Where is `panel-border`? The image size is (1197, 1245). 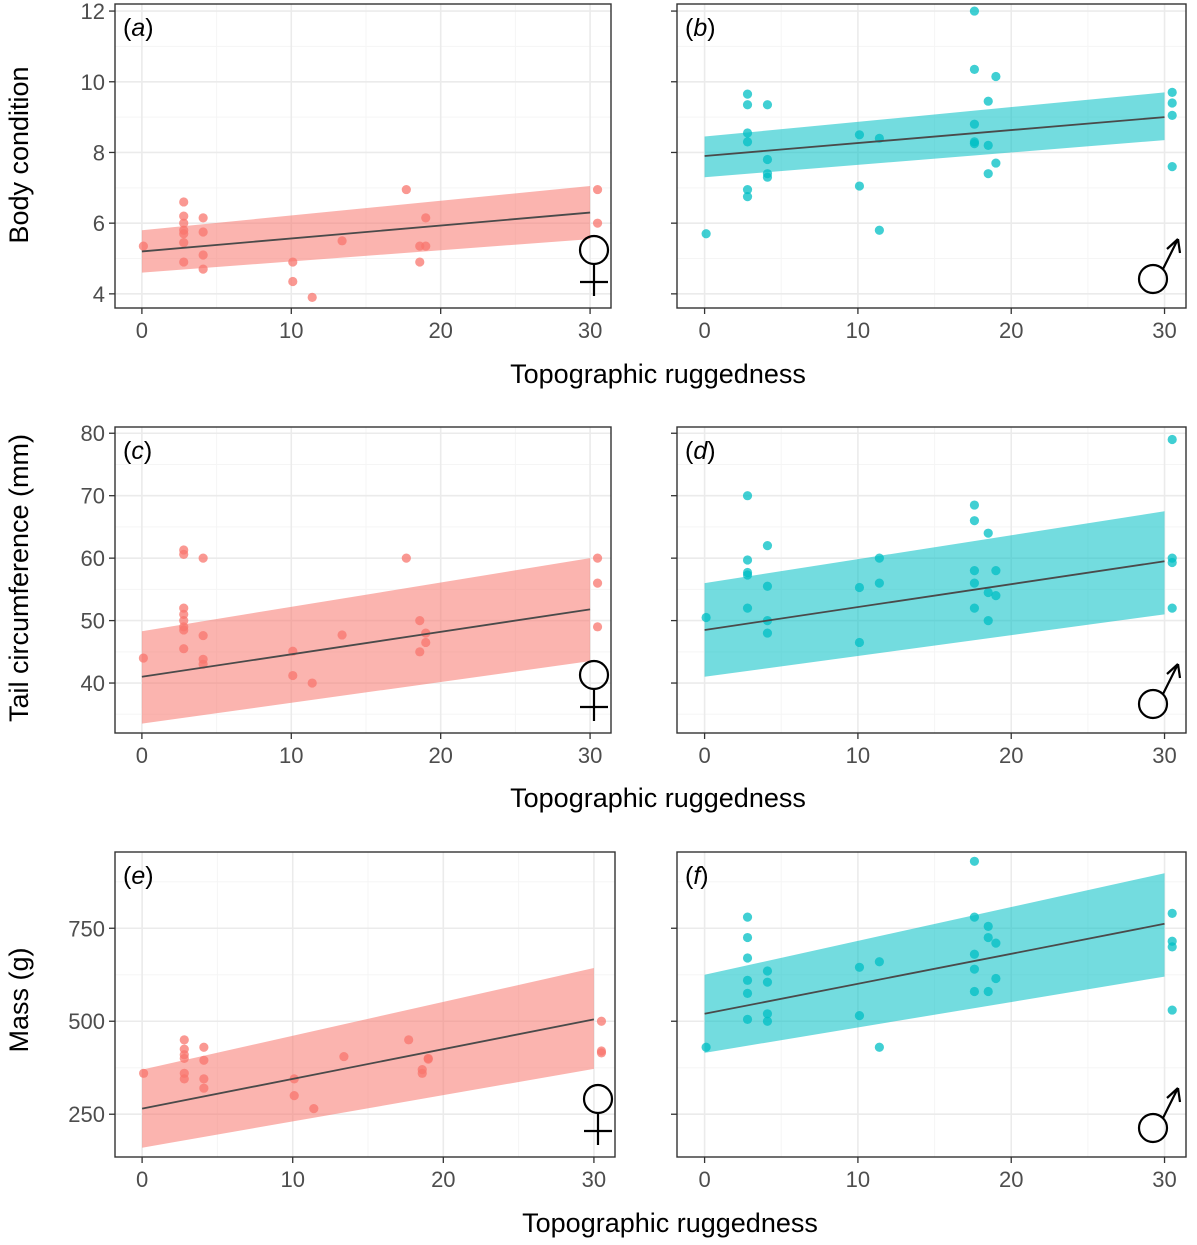 panel-border is located at coordinates (931, 580).